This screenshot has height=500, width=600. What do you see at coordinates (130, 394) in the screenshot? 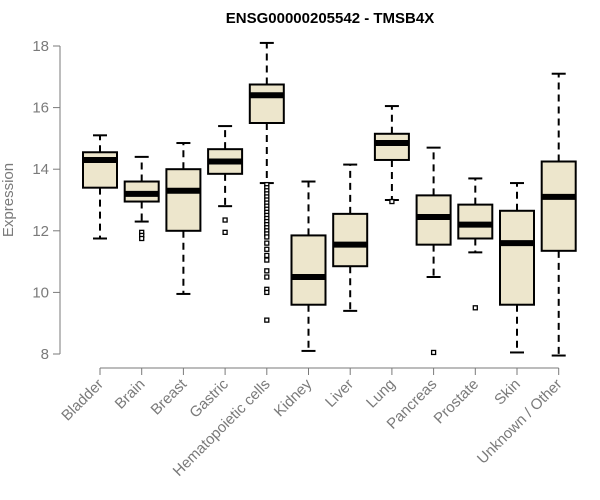
I see `x-tick-label: Brain` at bounding box center [130, 394].